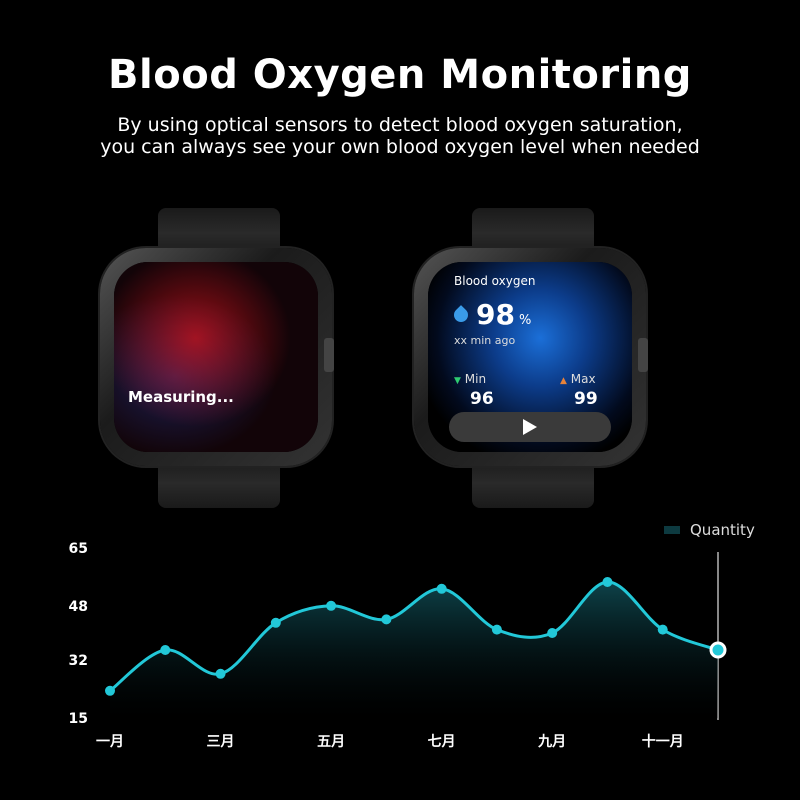 The width and height of the screenshot is (800, 800). I want to click on series-area, so click(414, 649).